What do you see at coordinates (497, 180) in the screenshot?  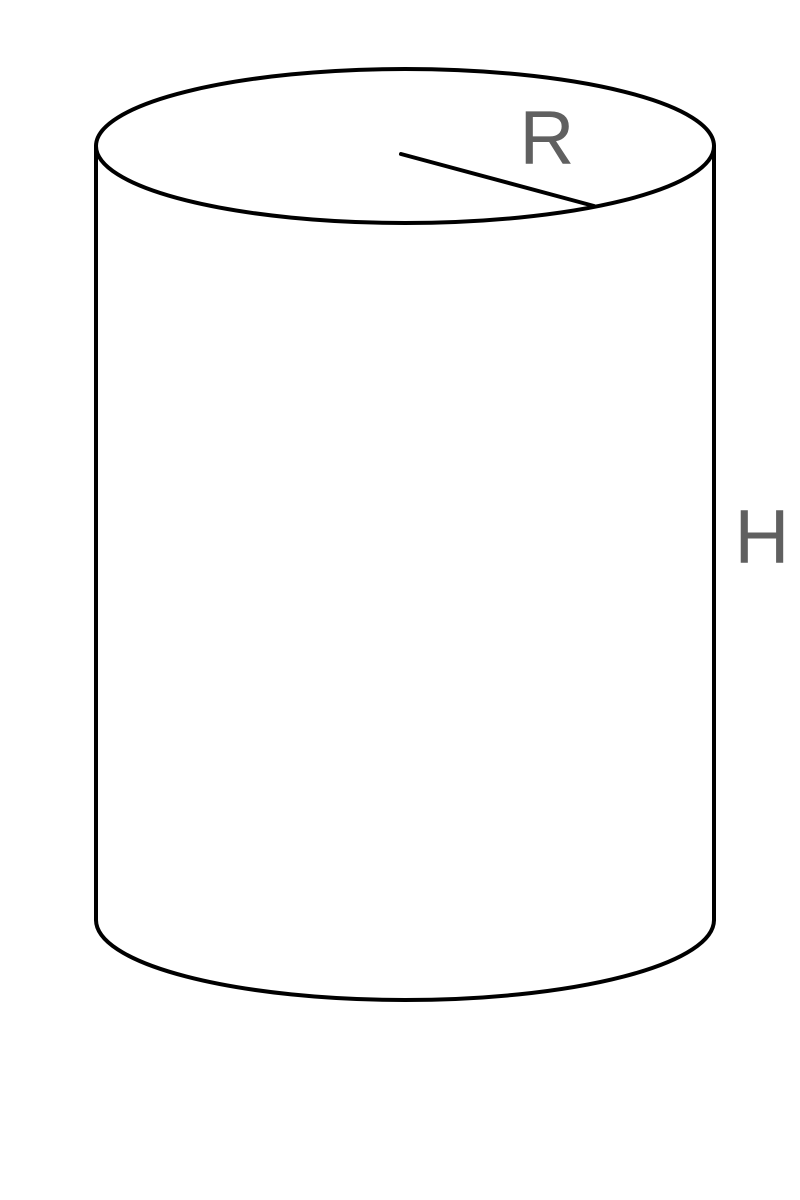 I see `radius-line` at bounding box center [497, 180].